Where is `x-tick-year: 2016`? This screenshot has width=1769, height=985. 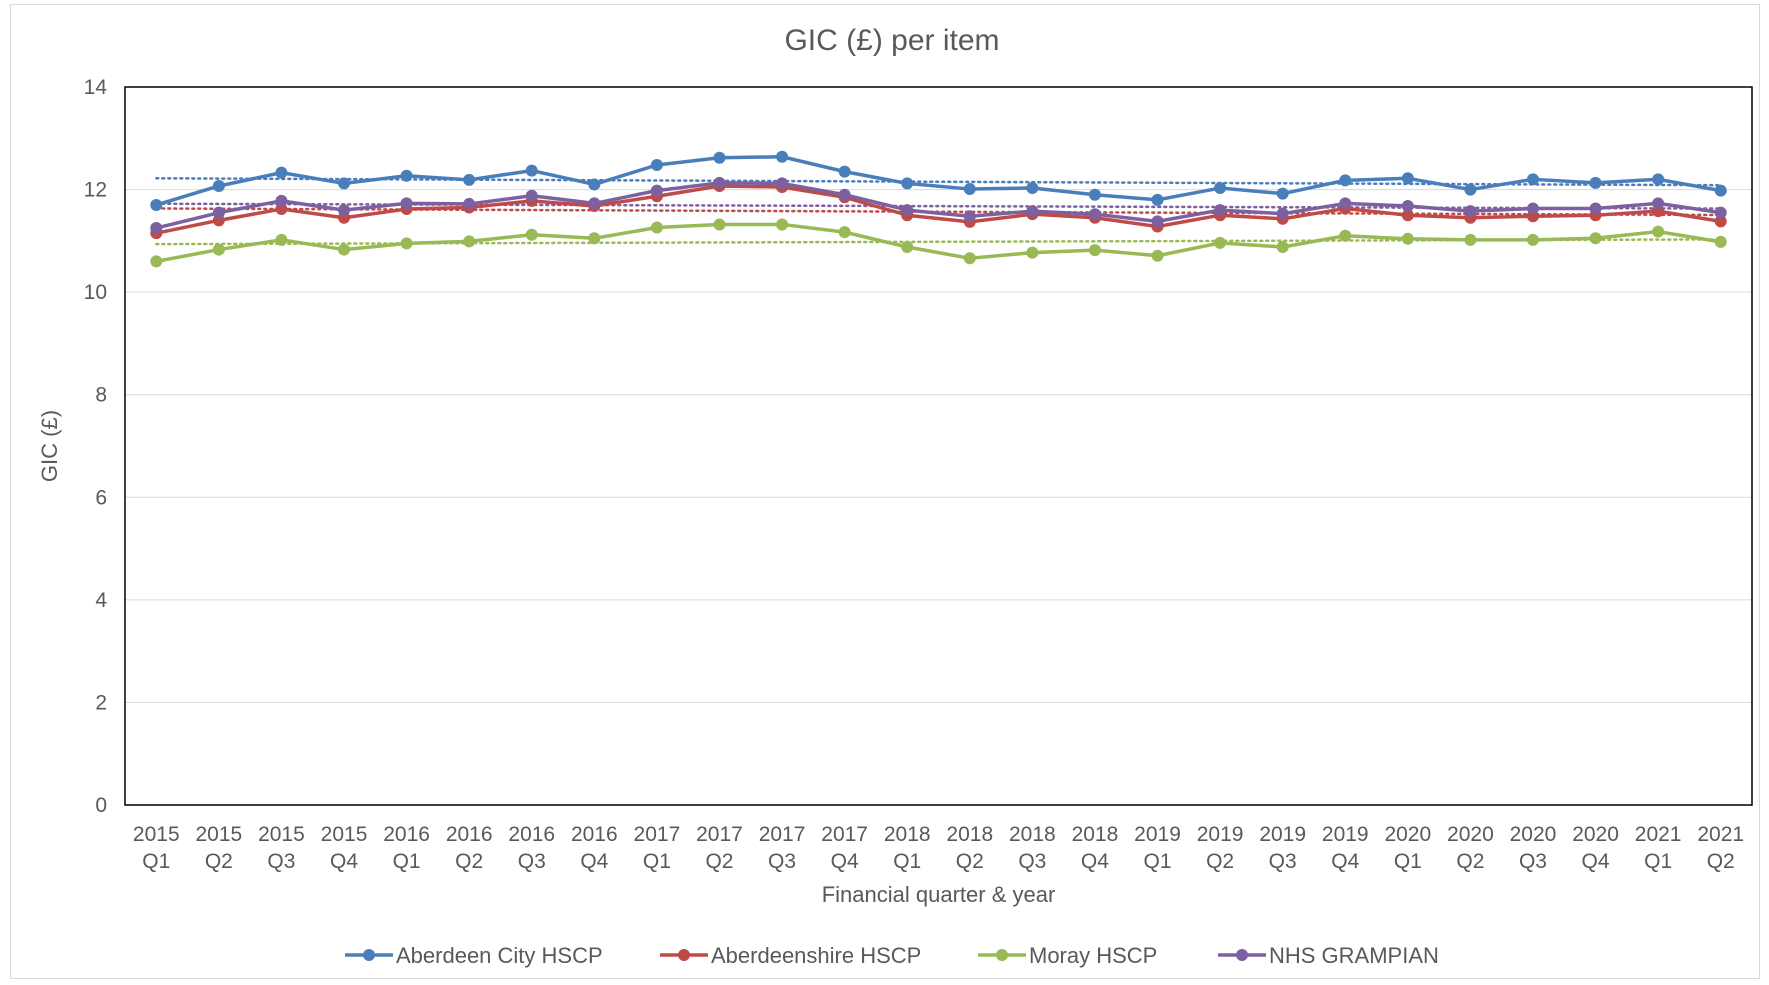
x-tick-year: 2016 is located at coordinates (406, 834).